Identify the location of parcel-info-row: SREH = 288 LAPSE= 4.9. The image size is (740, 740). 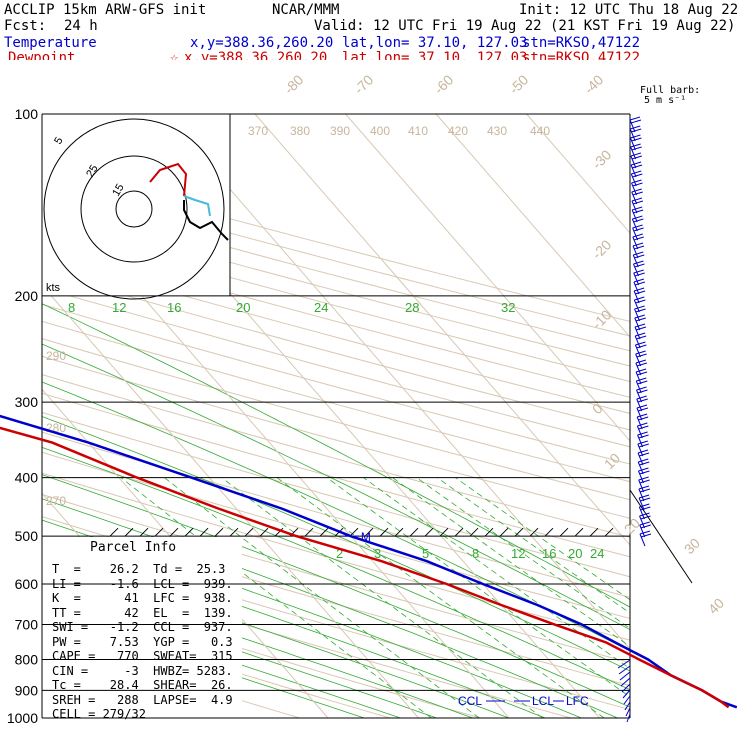
(142, 699).